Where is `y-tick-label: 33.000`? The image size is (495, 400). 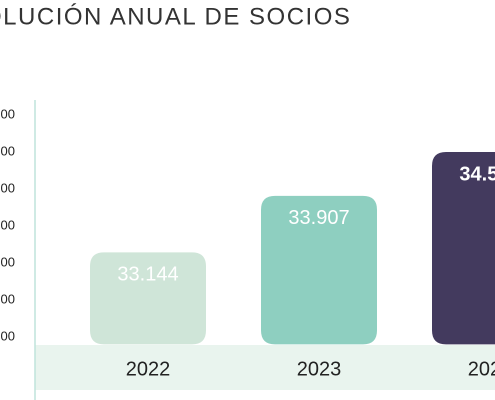
y-tick-label: 33.000 is located at coordinates (7, 261).